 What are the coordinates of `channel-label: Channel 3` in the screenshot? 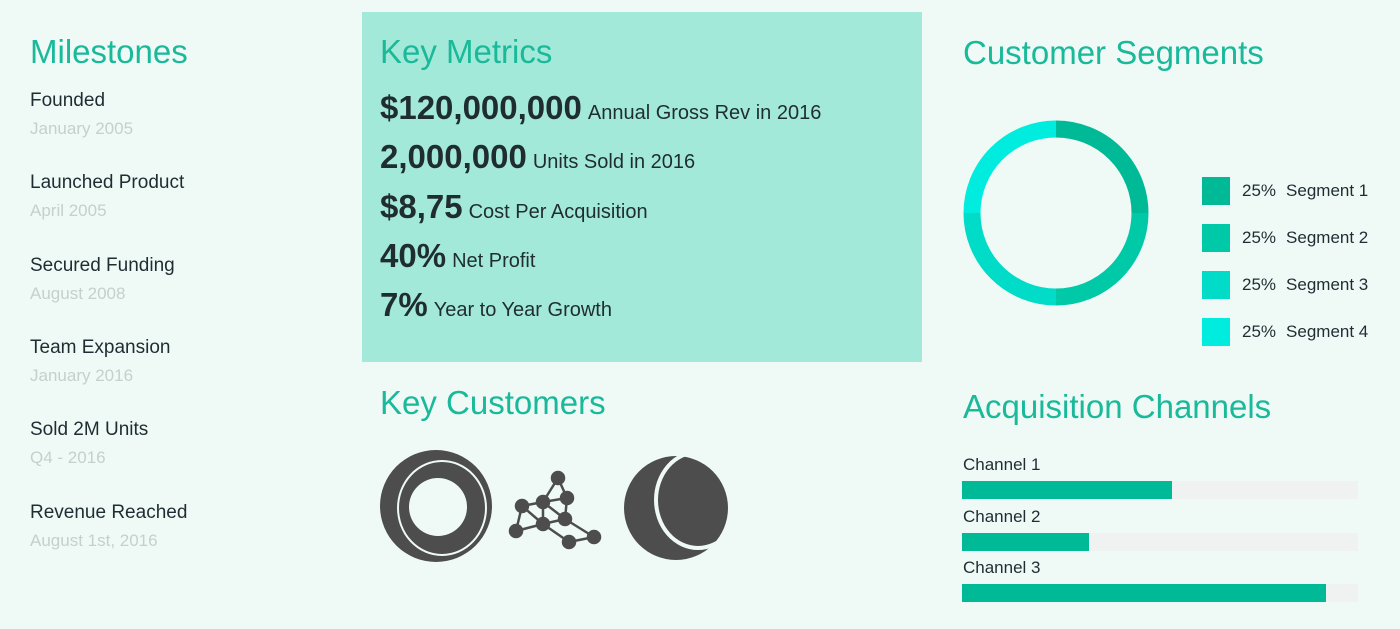 It's located at (1002, 567).